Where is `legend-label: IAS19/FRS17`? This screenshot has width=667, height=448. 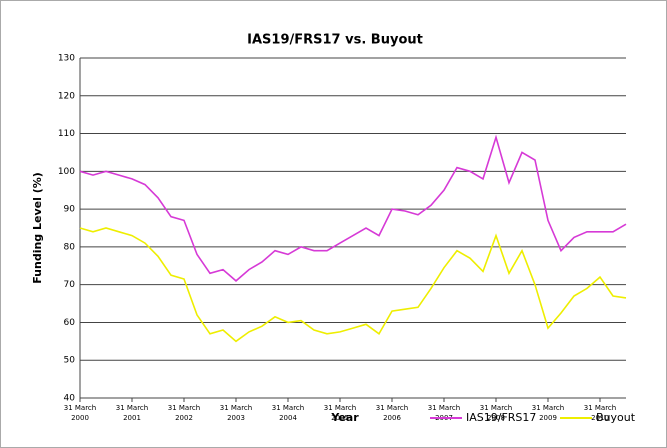
legend-label: IAS19/FRS17 is located at coordinates (501, 417).